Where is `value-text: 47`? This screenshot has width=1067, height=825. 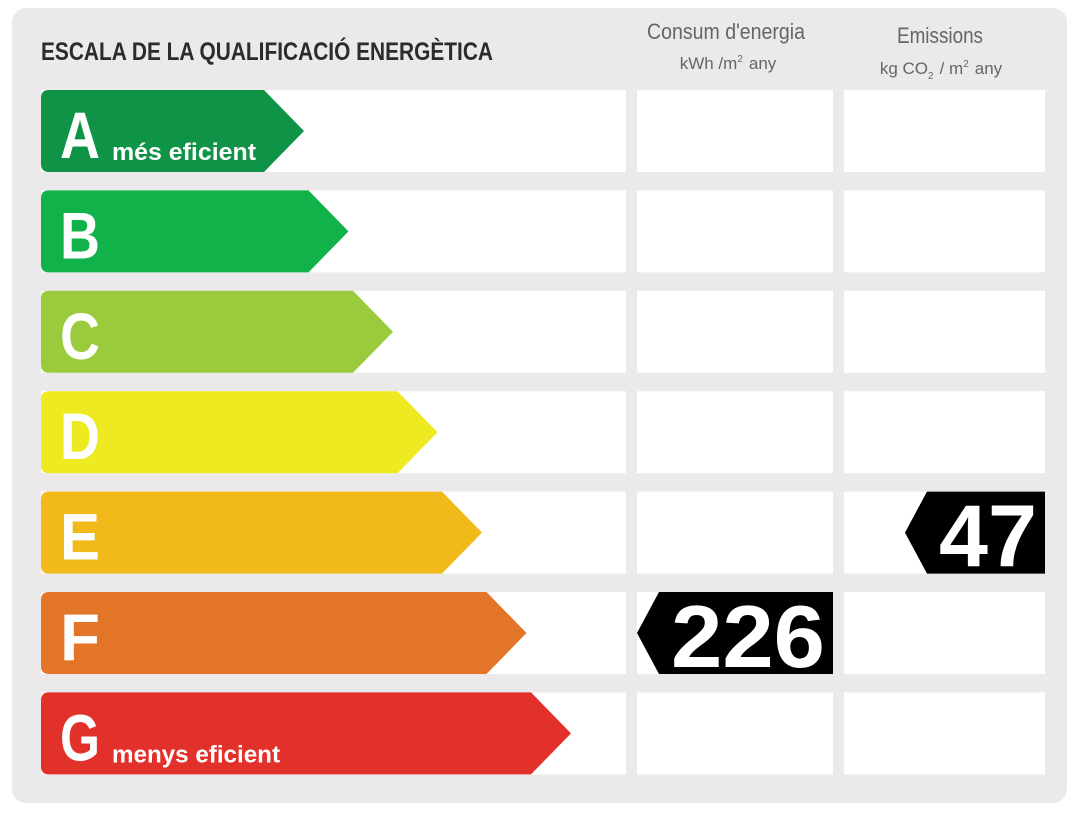 value-text: 47 is located at coordinates (988, 536).